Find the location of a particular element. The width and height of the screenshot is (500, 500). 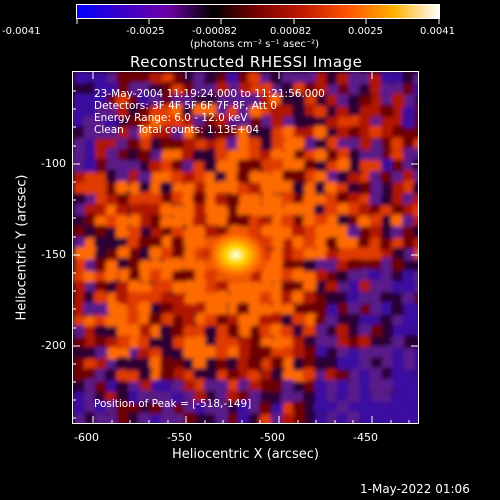

colorbar-tick-label: 0.00082 is located at coordinates (291, 31).